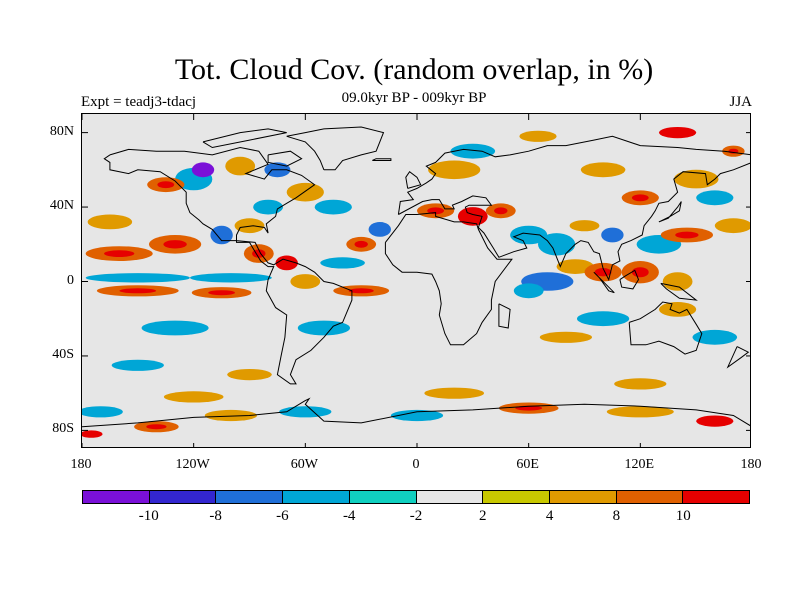 The height and width of the screenshot is (600, 800). Describe the element at coordinates (70, 280) in the screenshot. I see `y-tick-label: 0` at that location.